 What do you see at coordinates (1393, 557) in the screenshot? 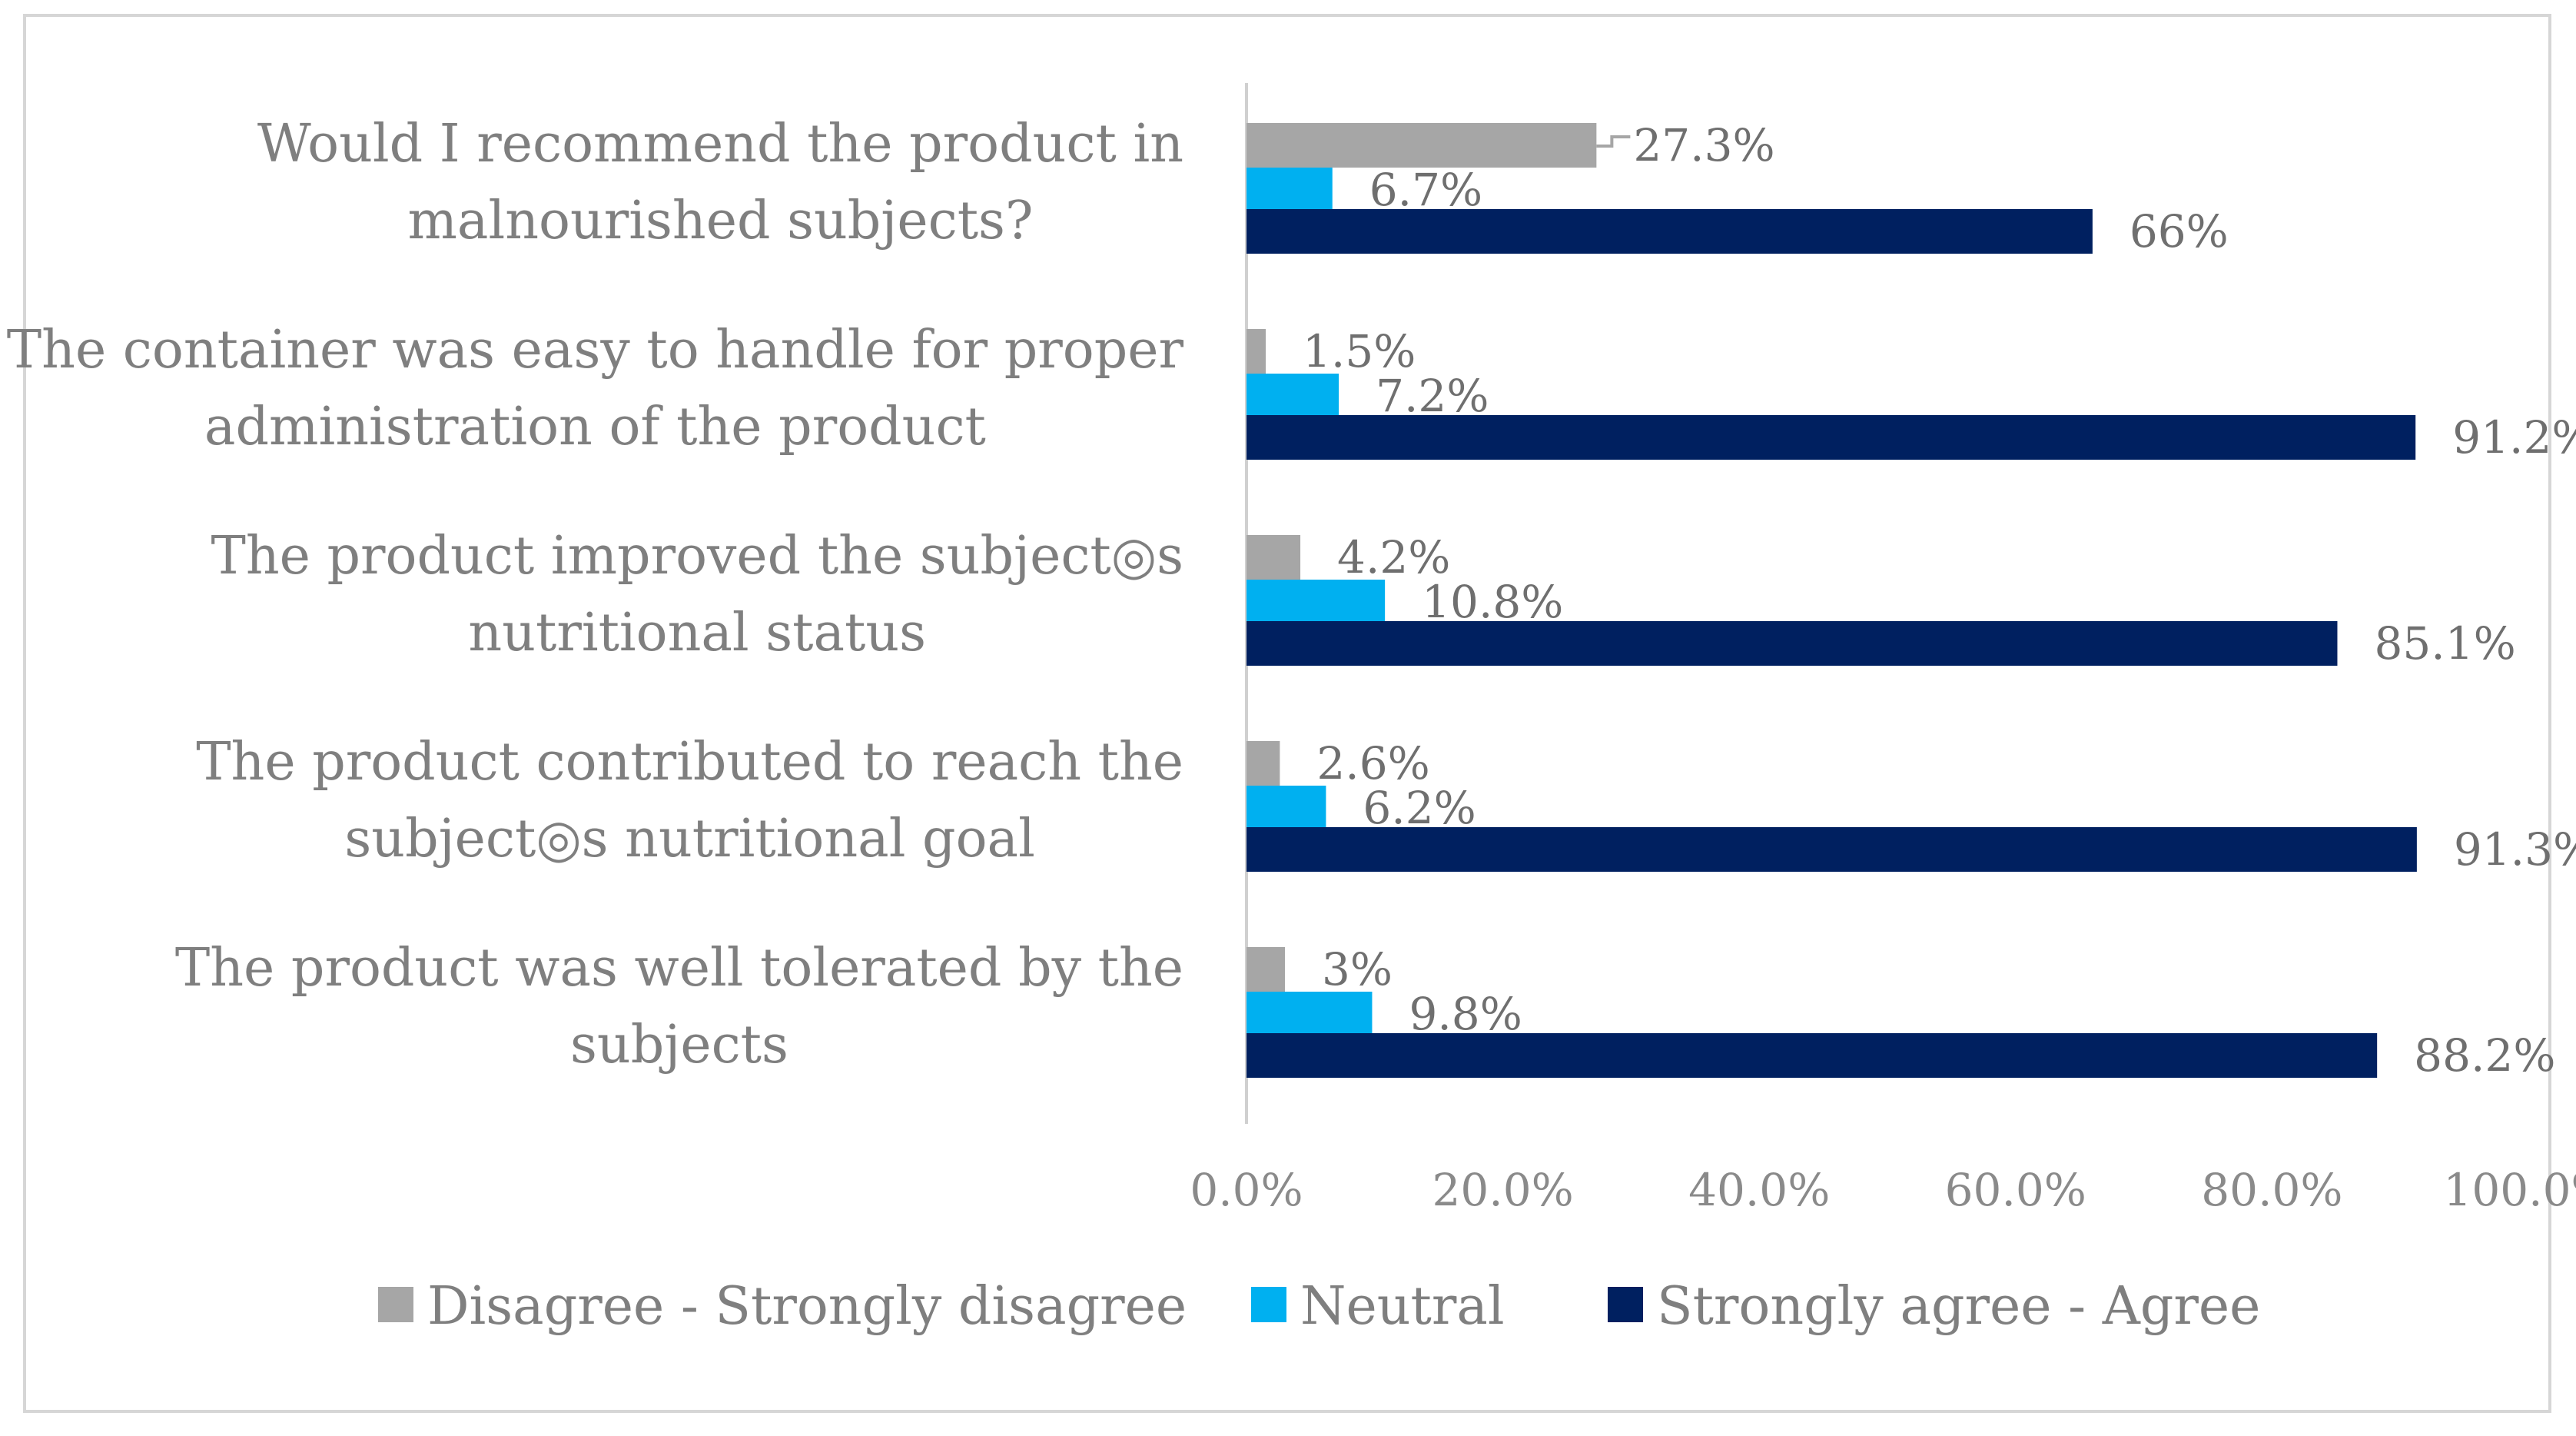
I see `data-label: 4.2%` at bounding box center [1393, 557].